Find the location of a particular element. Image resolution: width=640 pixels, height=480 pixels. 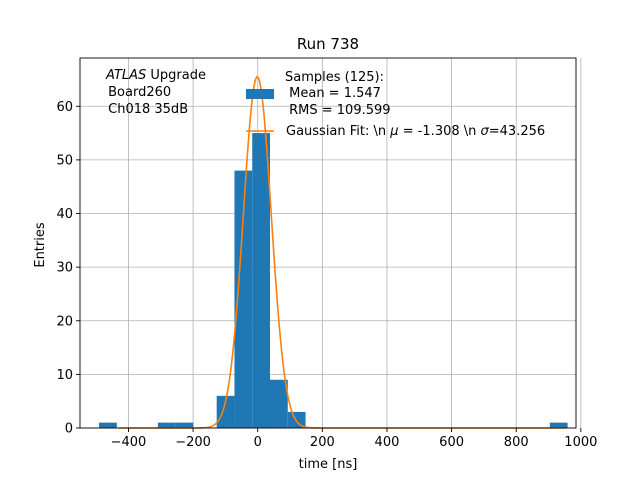

x-tick-label: 600 is located at coordinates (451, 442).